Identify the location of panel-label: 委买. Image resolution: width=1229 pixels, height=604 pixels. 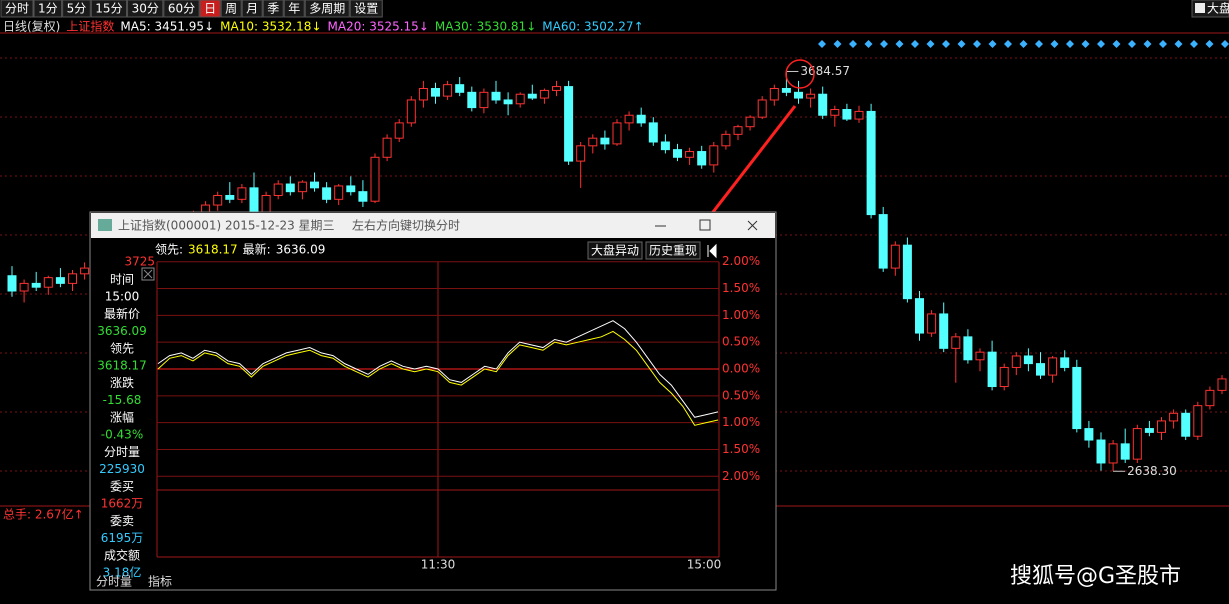
(122, 487).